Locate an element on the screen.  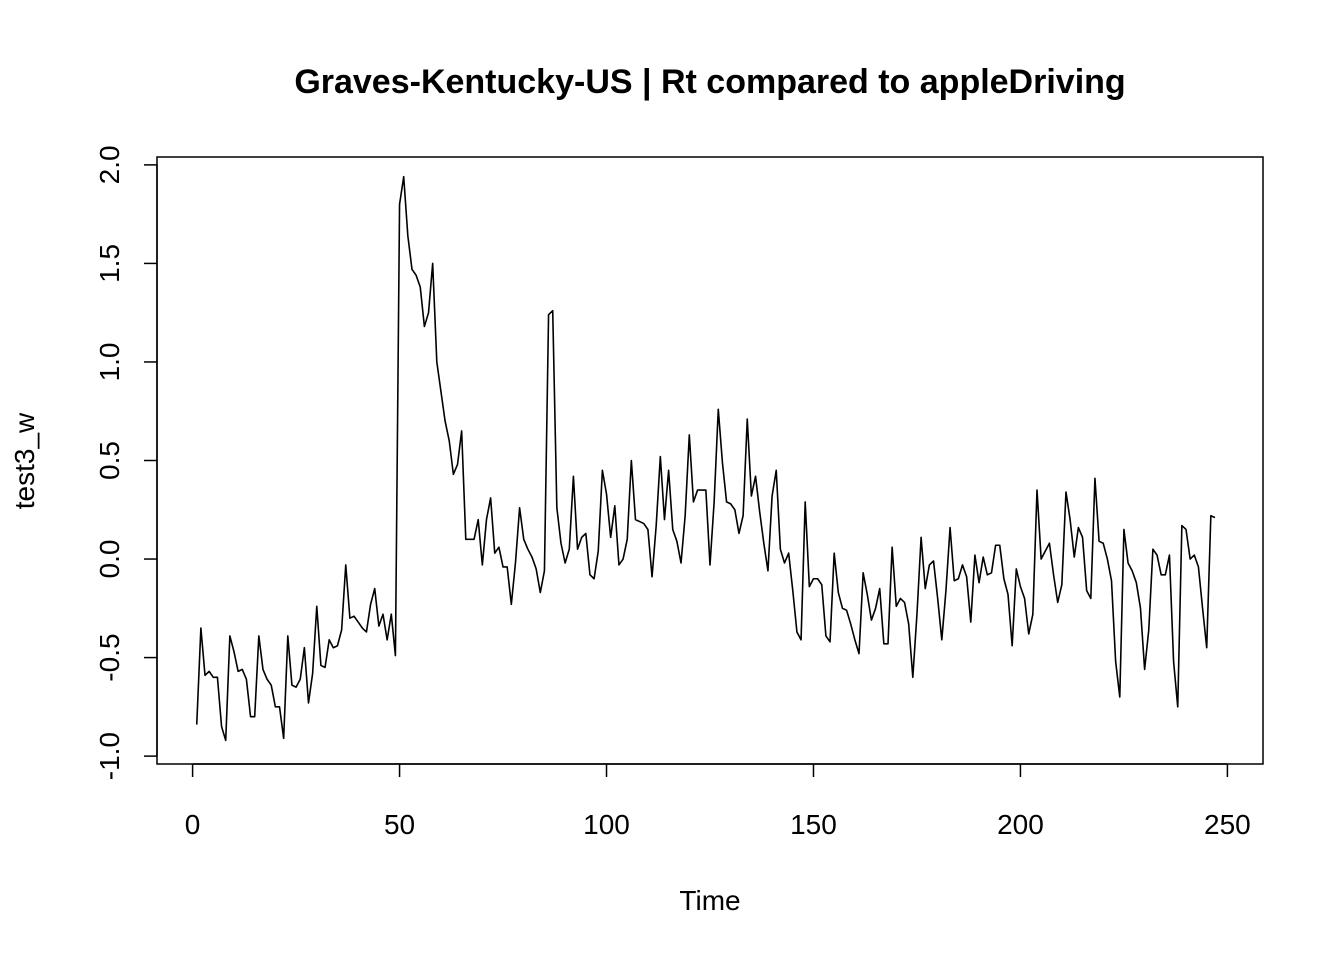
y-axis-label: test3_w is located at coordinates (24, 460).